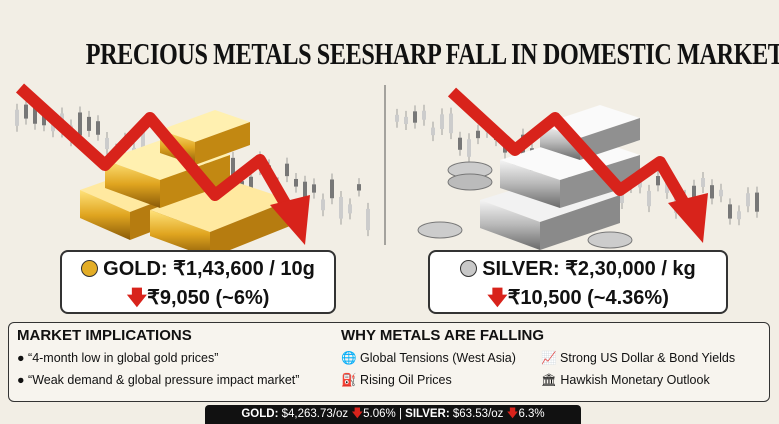  I want to click on gold-price: GOLD: ₹1,43,600 / 10g, so click(198, 268).